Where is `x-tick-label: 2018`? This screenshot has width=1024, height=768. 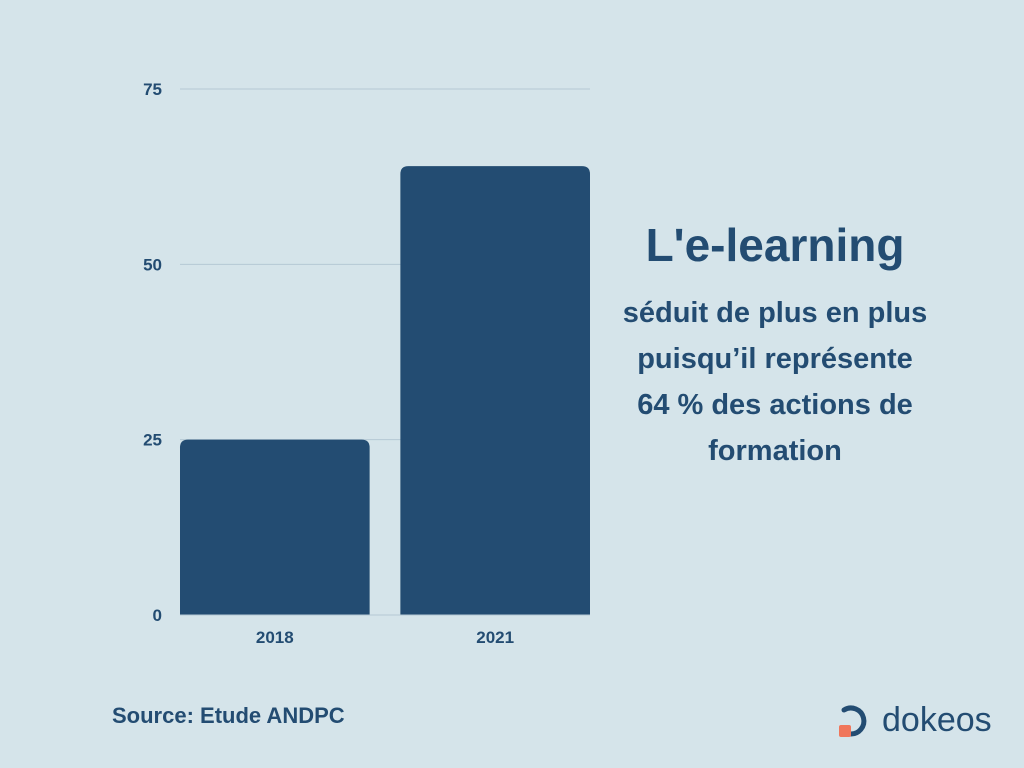 x-tick-label: 2018 is located at coordinates (275, 637).